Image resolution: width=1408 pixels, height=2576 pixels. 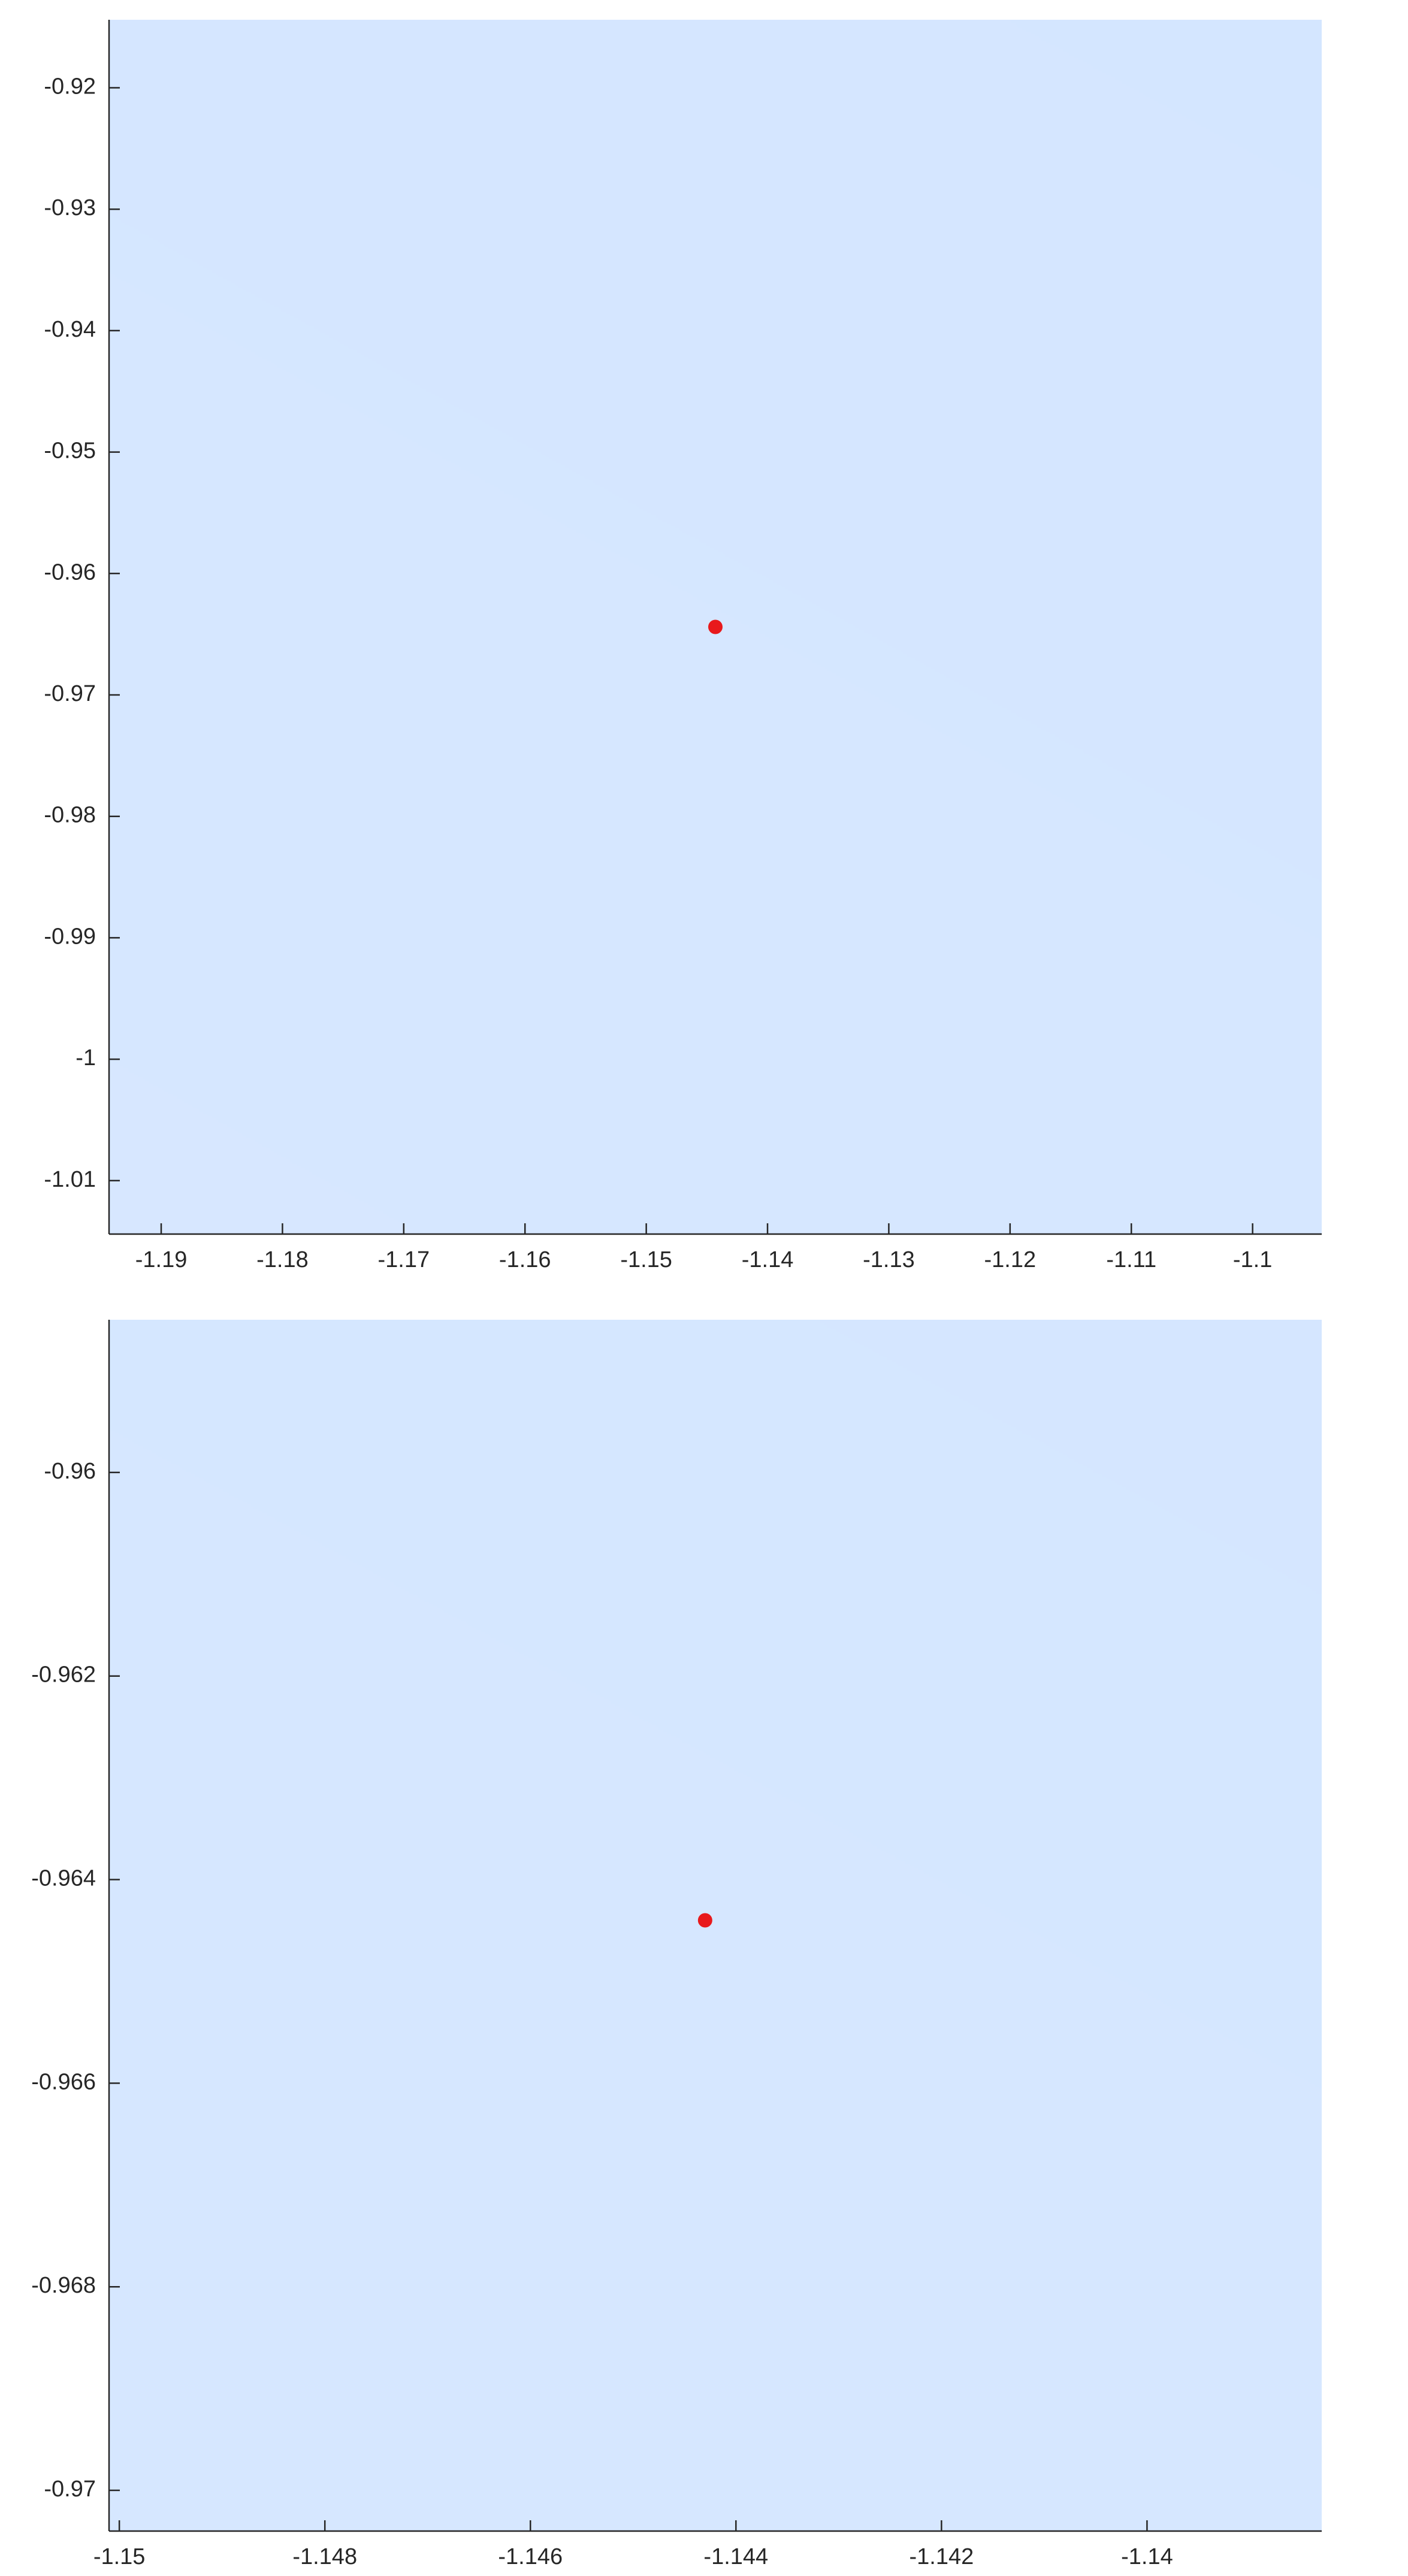 What do you see at coordinates (941, 2556) in the screenshot?
I see `x-tick-label: -1.142` at bounding box center [941, 2556].